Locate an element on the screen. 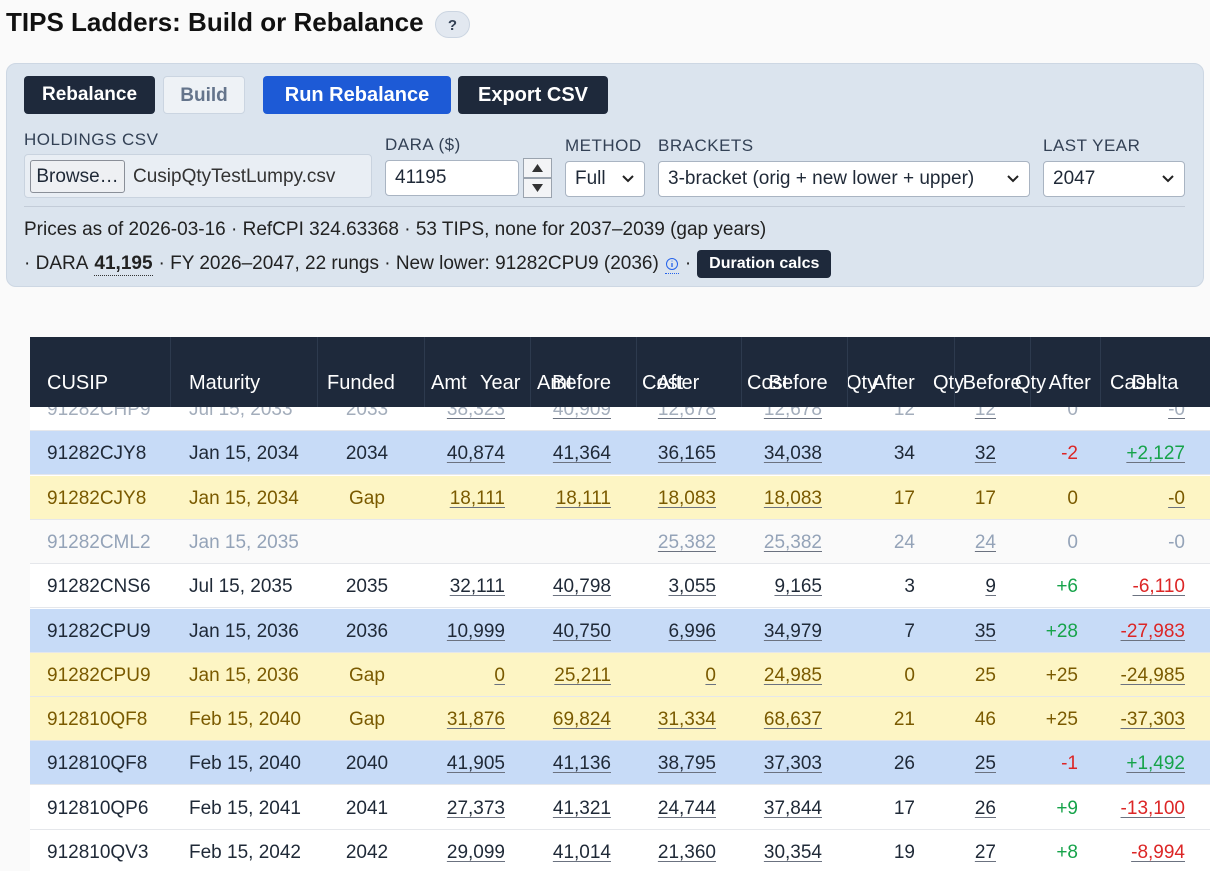  select-value: 2047 is located at coordinates (1074, 178).